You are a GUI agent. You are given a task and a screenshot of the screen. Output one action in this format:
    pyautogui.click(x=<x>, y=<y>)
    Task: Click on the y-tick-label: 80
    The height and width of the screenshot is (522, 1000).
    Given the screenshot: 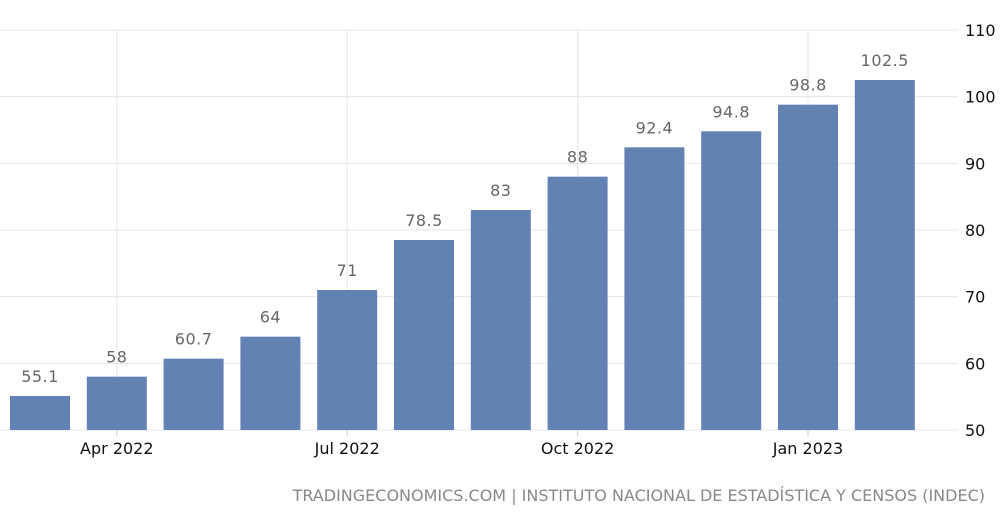 What is the action you would take?
    pyautogui.click(x=975, y=230)
    